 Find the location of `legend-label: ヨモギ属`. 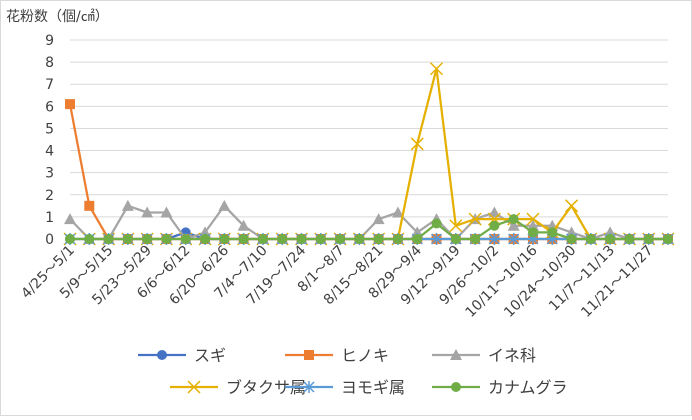

legend-label: ヨモギ属 is located at coordinates (373, 387).